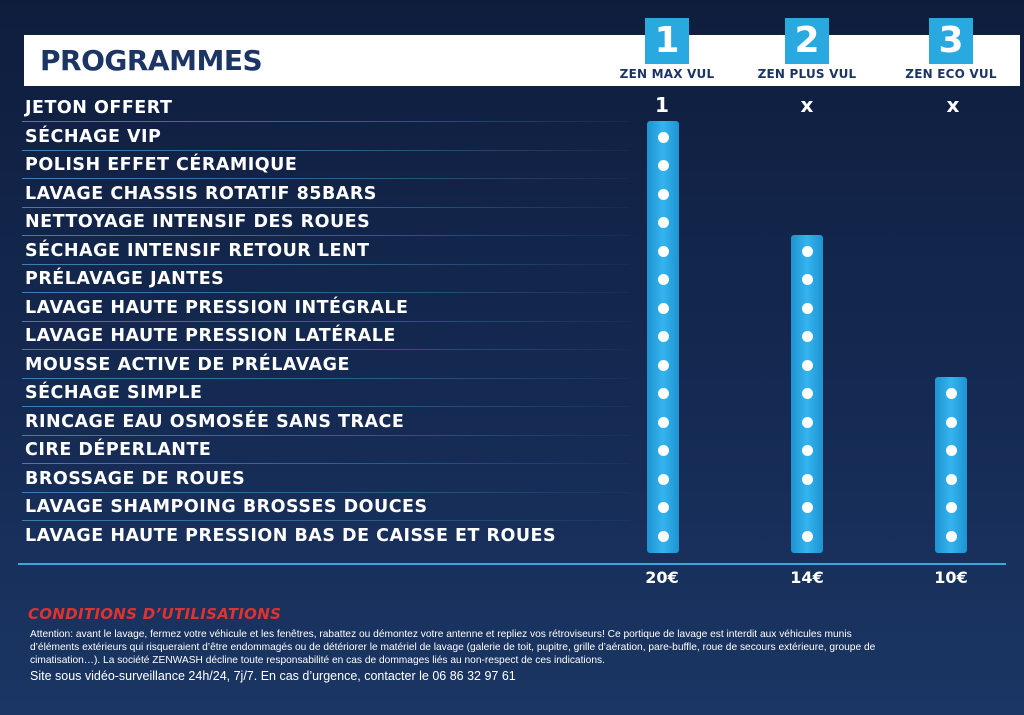 Image resolution: width=1024 pixels, height=715 pixels. What do you see at coordinates (118, 450) in the screenshot?
I see `programme-row-label: CIRE DÉPERLANTE` at bounding box center [118, 450].